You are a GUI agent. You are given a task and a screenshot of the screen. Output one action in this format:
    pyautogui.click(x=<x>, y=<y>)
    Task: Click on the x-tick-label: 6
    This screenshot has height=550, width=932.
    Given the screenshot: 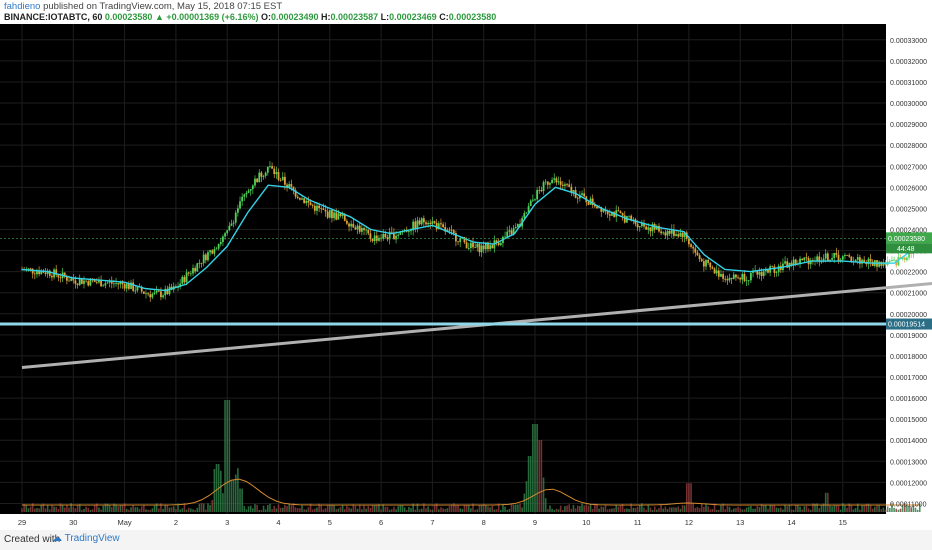 What is the action you would take?
    pyautogui.click(x=381, y=522)
    